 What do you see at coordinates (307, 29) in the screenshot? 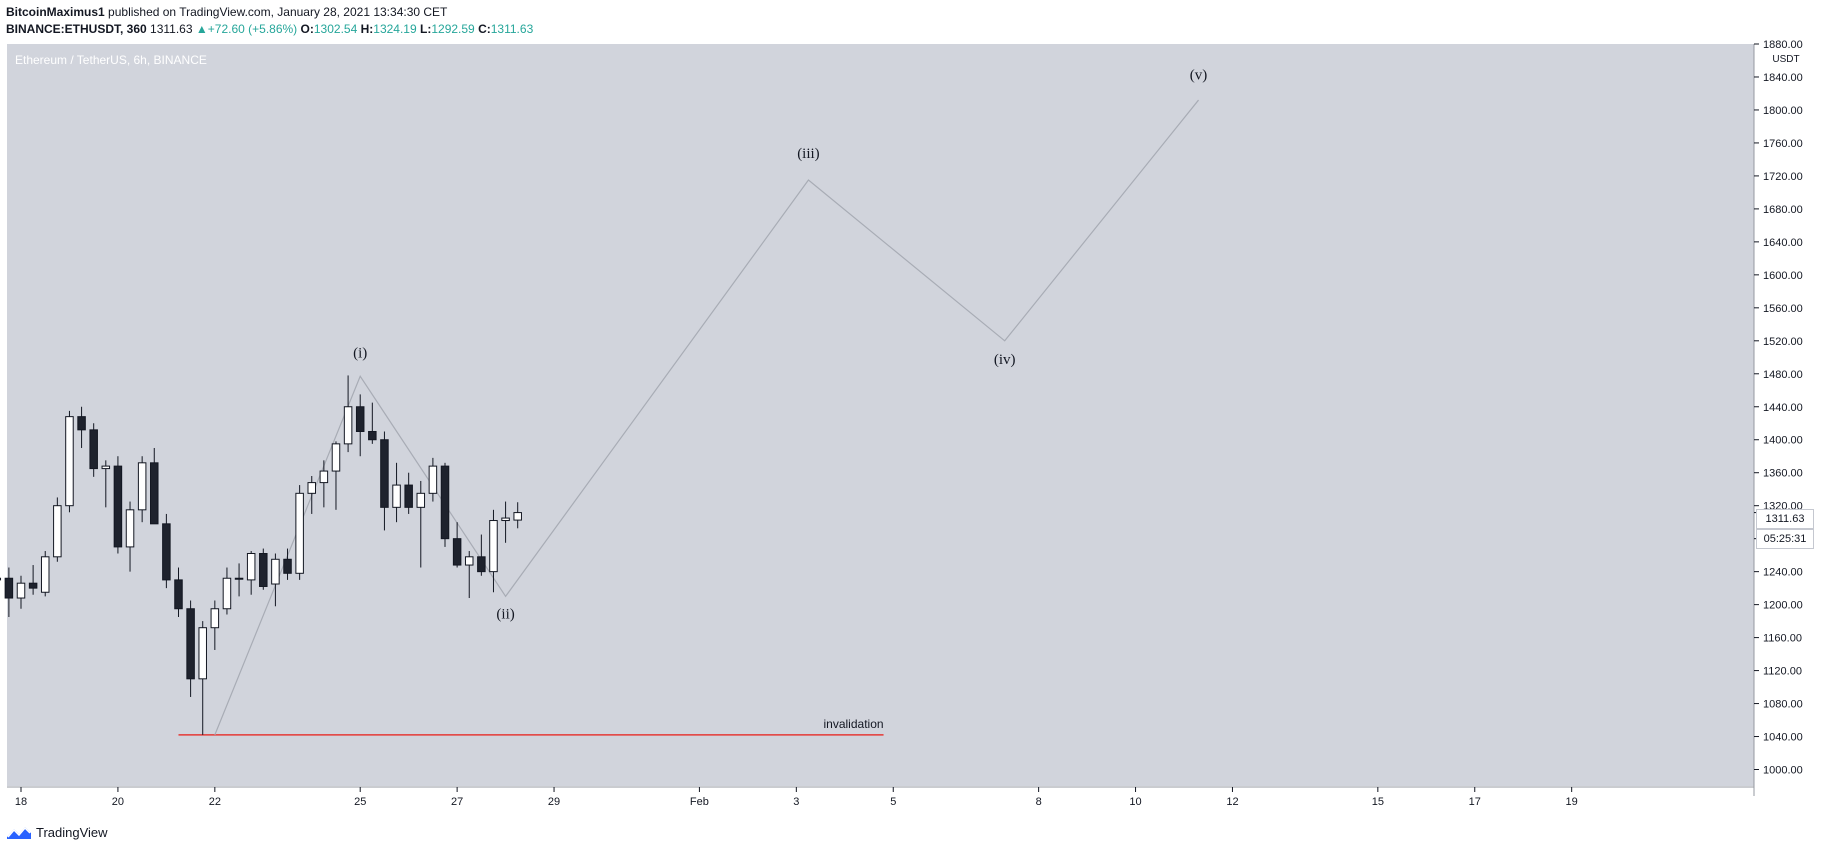
I see `open-label: O:` at bounding box center [307, 29].